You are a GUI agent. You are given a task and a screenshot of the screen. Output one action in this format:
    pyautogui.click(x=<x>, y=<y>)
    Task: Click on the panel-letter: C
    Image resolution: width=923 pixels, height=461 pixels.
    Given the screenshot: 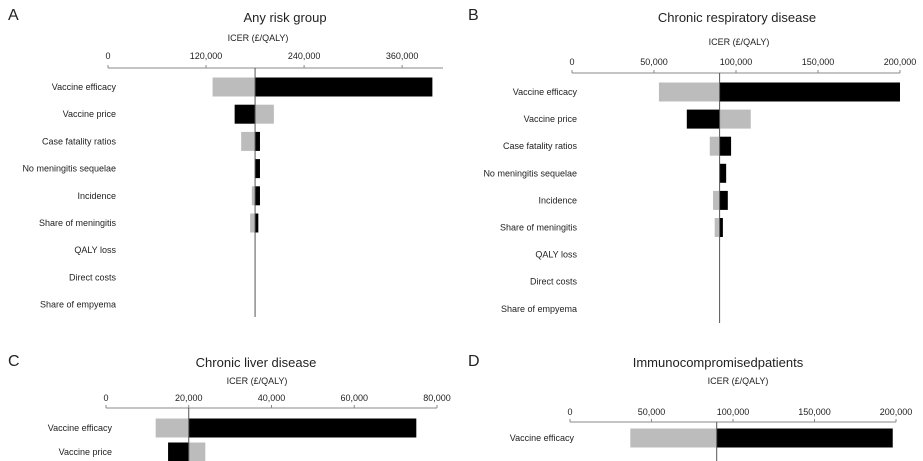 What is the action you would take?
    pyautogui.click(x=14, y=361)
    